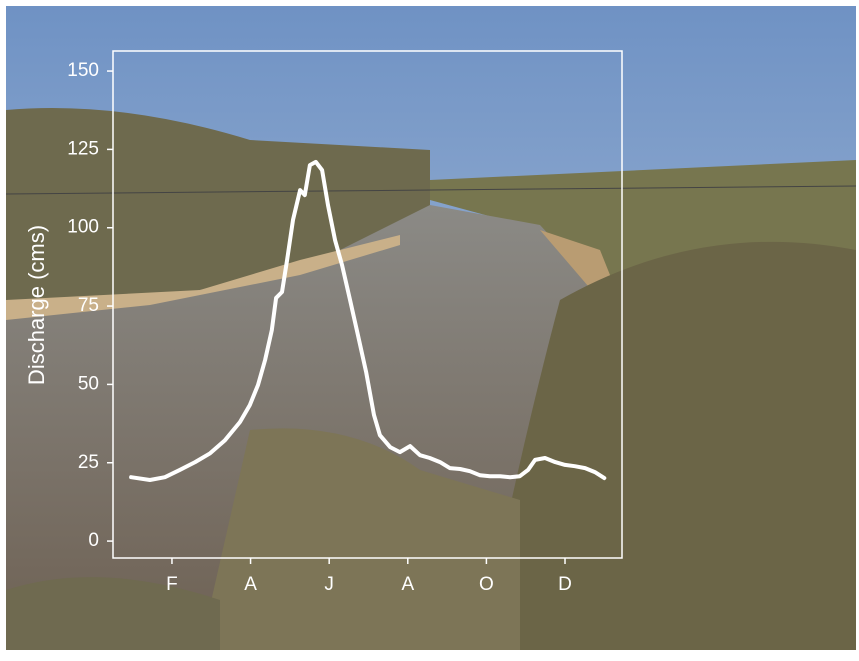 The width and height of the screenshot is (859, 661). What do you see at coordinates (83, 148) in the screenshot?
I see `y-tick-label: 125` at bounding box center [83, 148].